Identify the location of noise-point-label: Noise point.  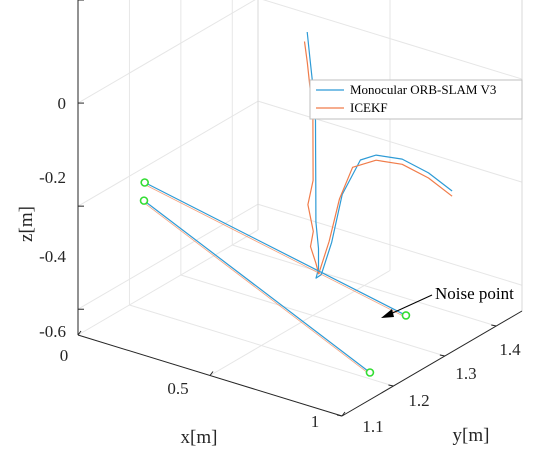
(474, 293).